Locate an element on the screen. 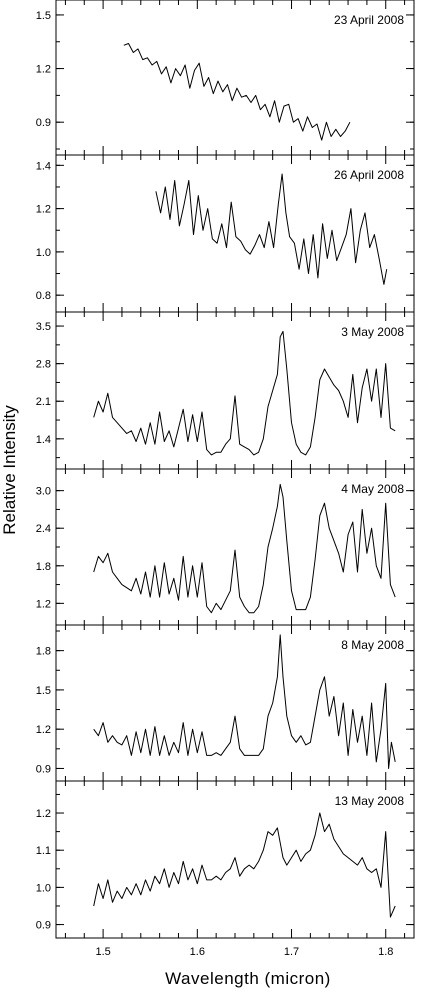 The image size is (430, 997). y-tick-label: 2.8 is located at coordinates (43, 365).